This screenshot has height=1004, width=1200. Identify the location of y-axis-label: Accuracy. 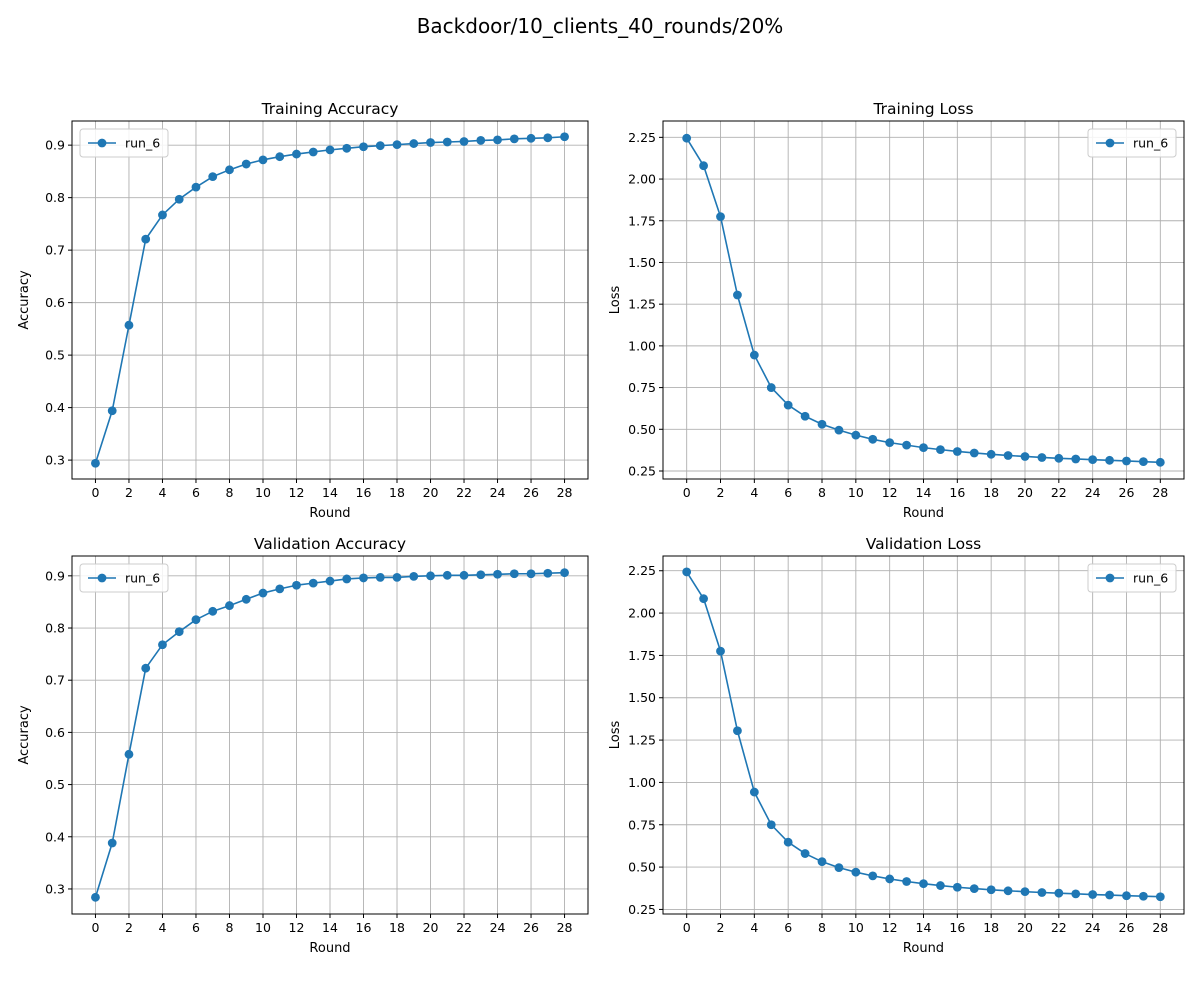
(24, 735).